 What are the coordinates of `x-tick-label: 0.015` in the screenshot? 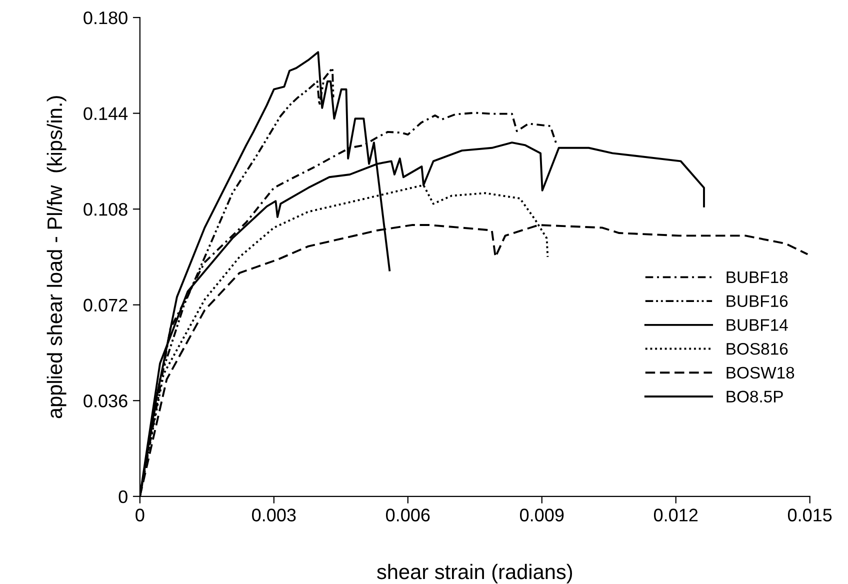 It's located at (810, 515).